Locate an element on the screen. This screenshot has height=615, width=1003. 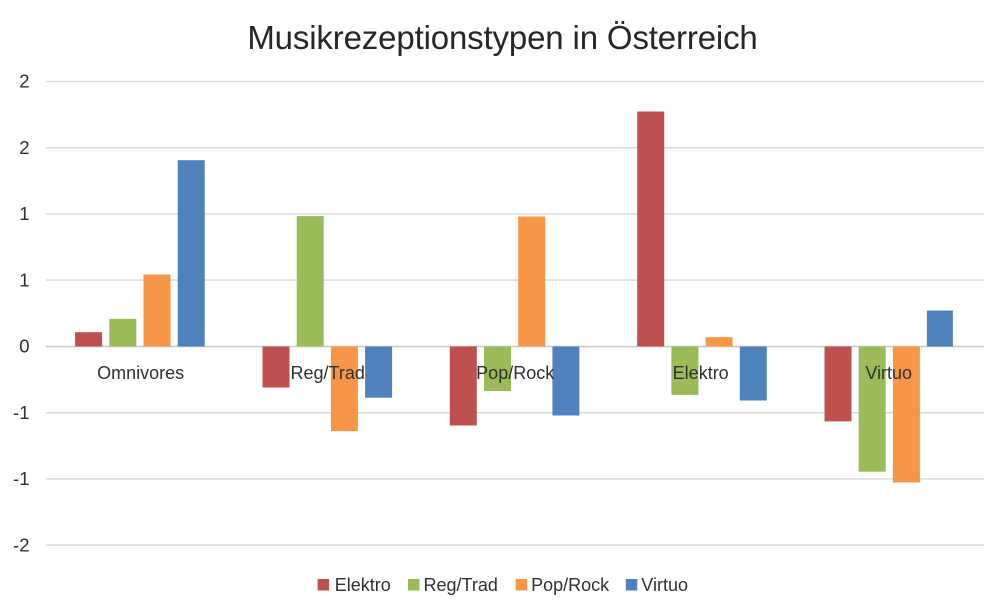
svg-text: Omnivores is located at coordinates (140, 373).